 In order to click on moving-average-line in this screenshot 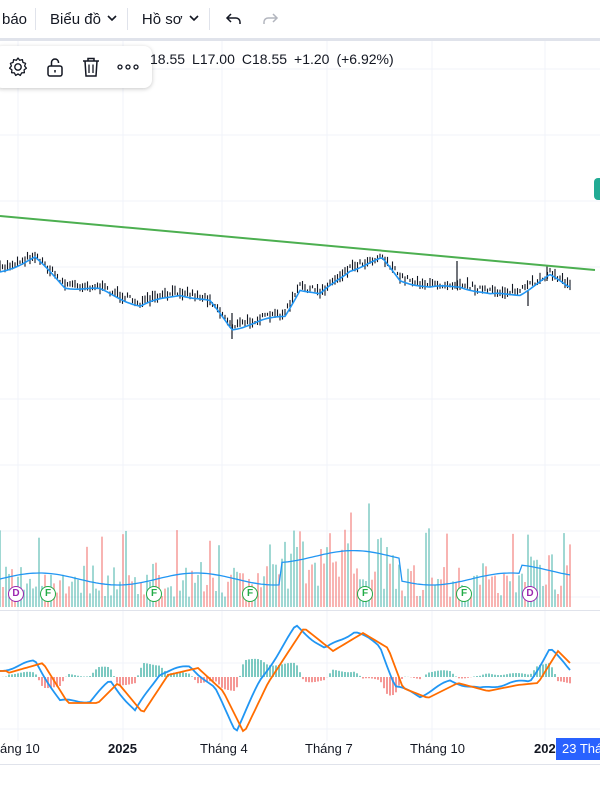, I will do `click(285, 293)`.